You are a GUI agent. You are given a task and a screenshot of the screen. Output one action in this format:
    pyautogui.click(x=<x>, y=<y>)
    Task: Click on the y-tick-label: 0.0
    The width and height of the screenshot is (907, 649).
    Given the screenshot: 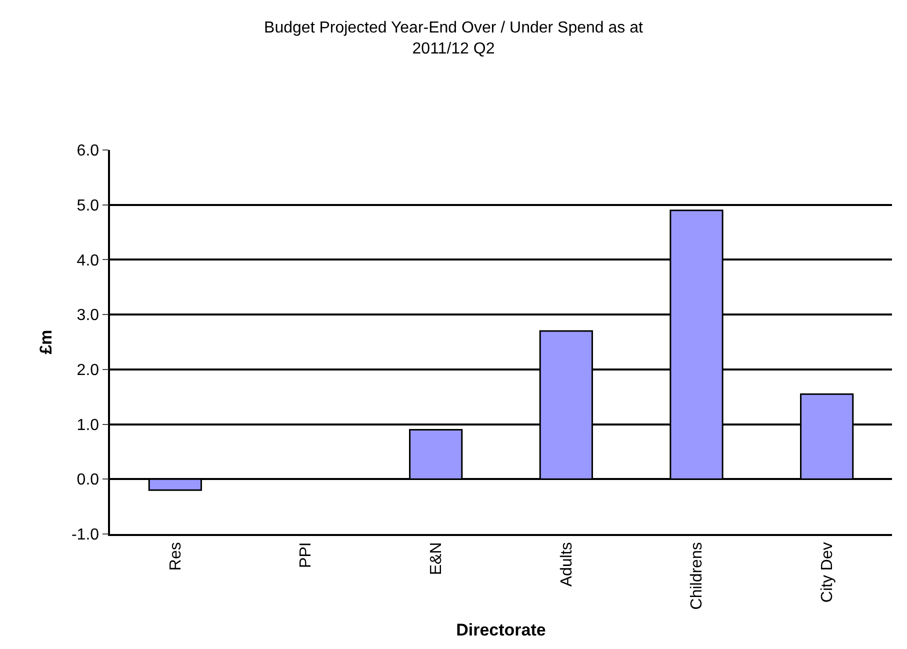 What is the action you would take?
    pyautogui.click(x=88, y=480)
    